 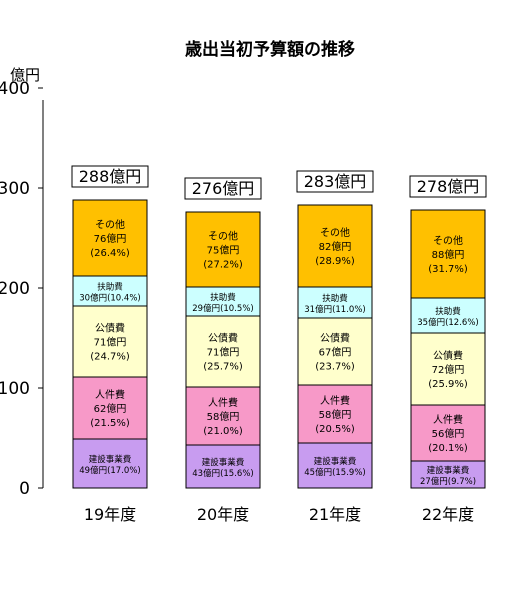 I want to click on bar-segment-label: 35億円(12.6%), so click(x=447, y=322).